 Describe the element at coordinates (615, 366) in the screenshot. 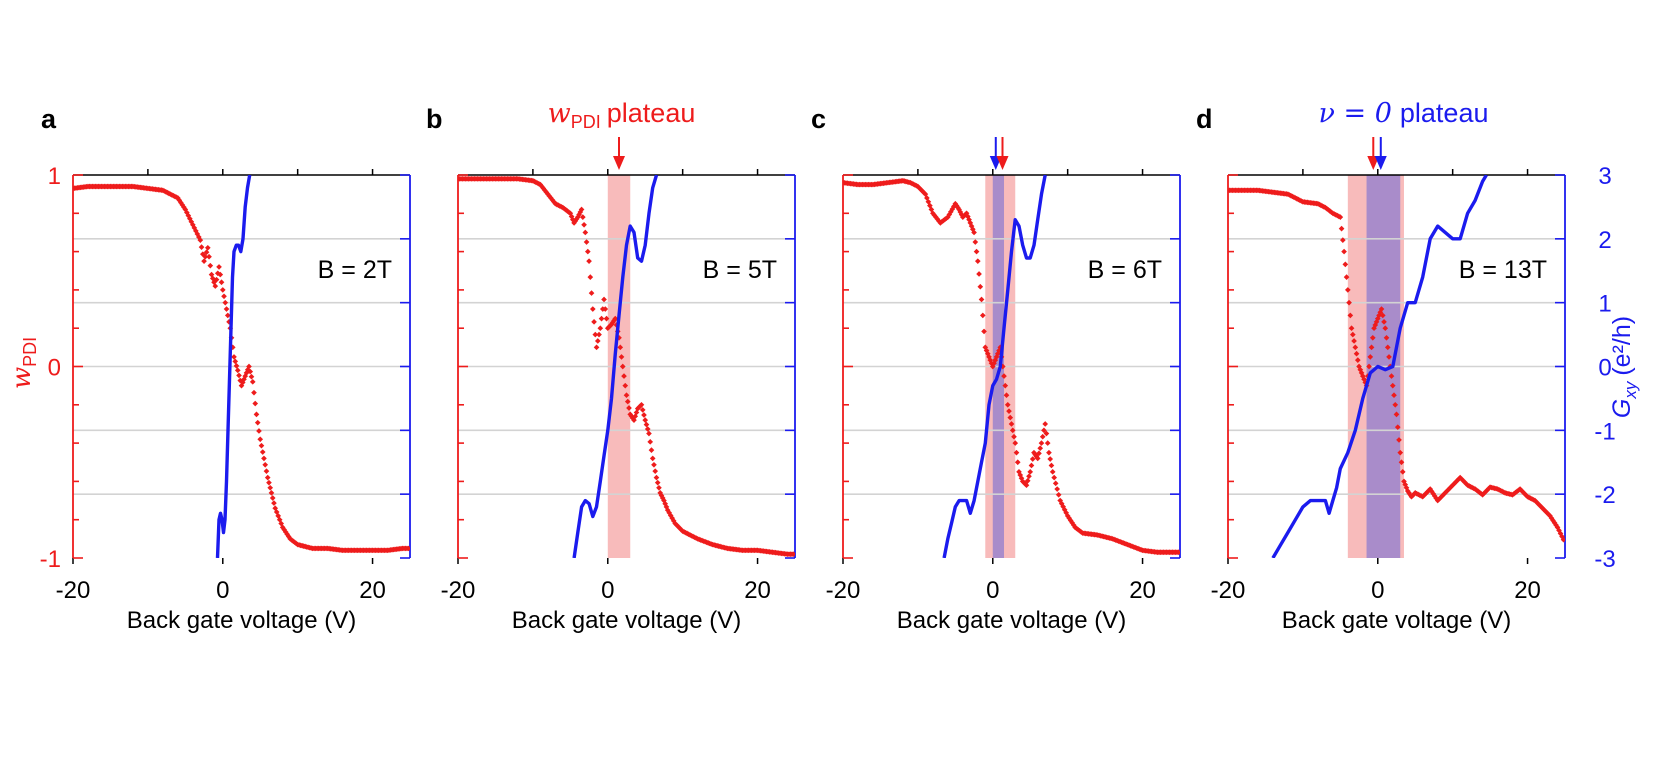

I see `series-b-gxy` at that location.